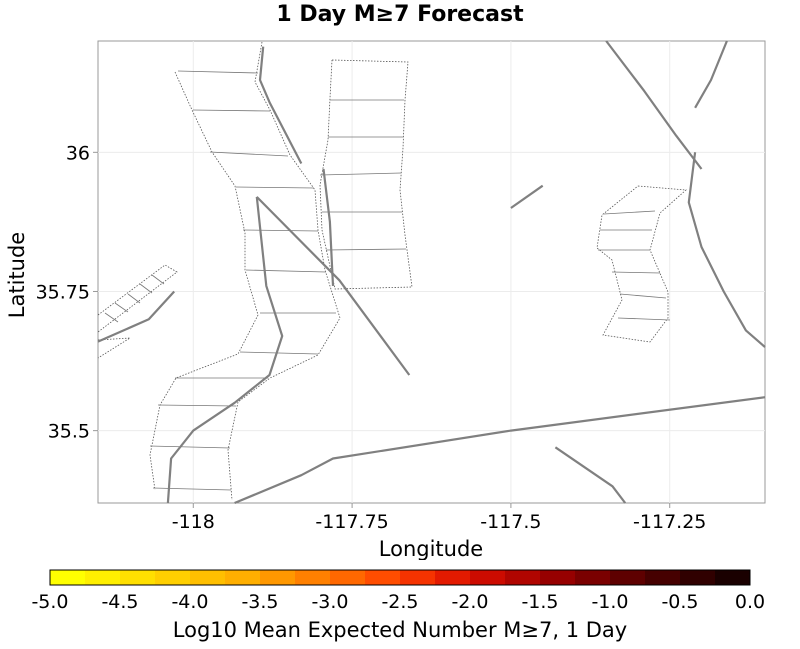 The height and width of the screenshot is (649, 800). What do you see at coordinates (669, 522) in the screenshot?
I see `x-tick-label: -117.25` at bounding box center [669, 522].